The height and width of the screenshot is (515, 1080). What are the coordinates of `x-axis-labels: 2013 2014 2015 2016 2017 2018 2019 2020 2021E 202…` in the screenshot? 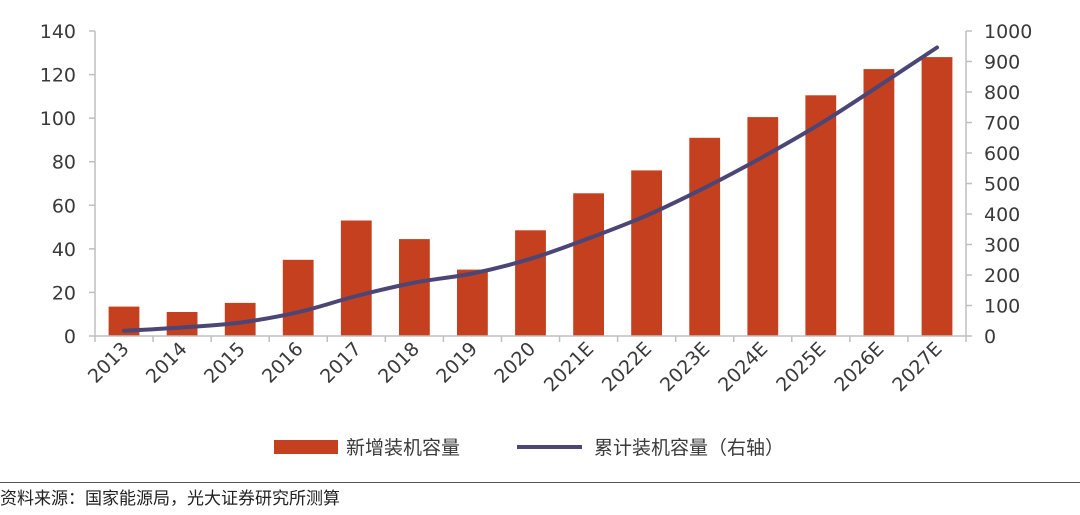 It's located at (515, 367).